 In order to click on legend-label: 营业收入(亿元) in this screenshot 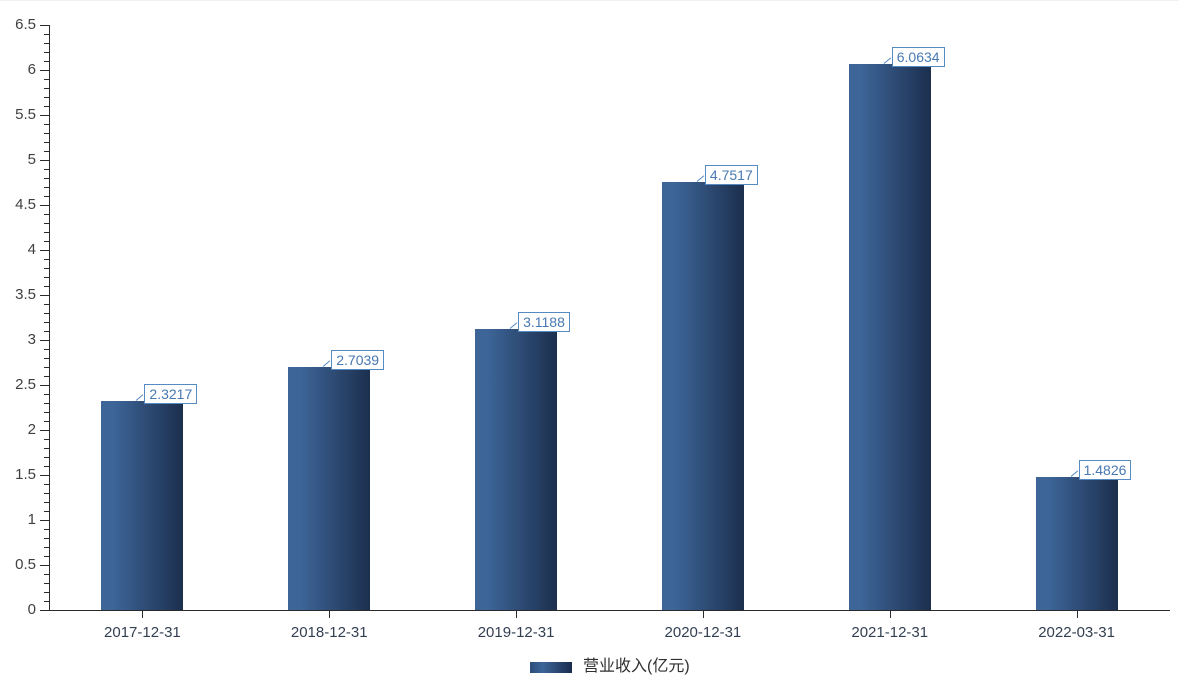, I will do `click(636, 666)`.